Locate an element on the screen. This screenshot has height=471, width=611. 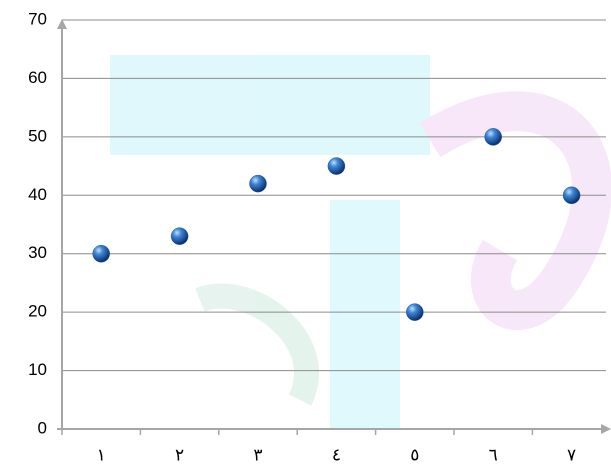
y-tick-label: 70 is located at coordinates (37, 18).